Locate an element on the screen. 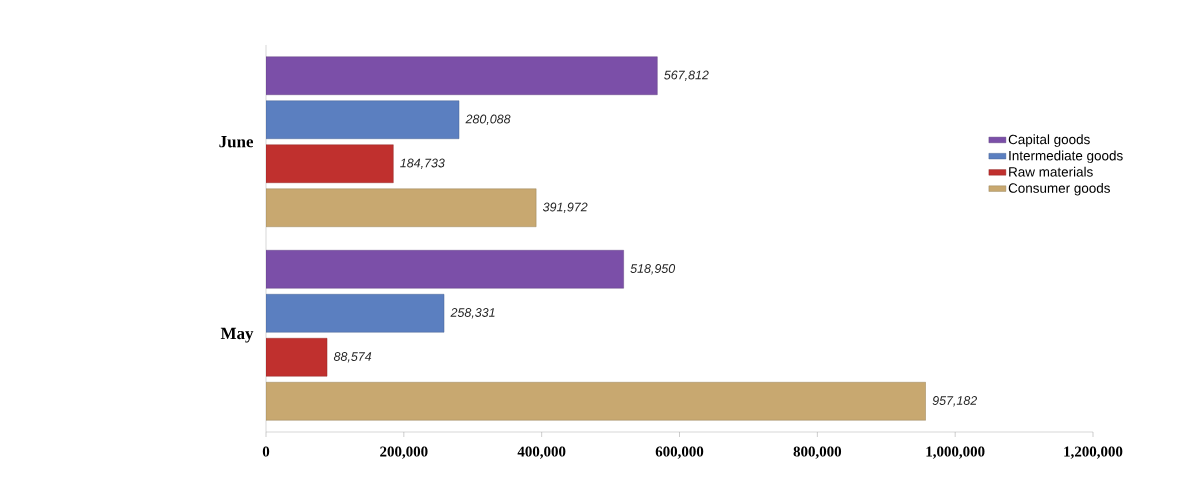 This screenshot has width=1187, height=497. legend-label: Intermediate goods is located at coordinates (1066, 157).